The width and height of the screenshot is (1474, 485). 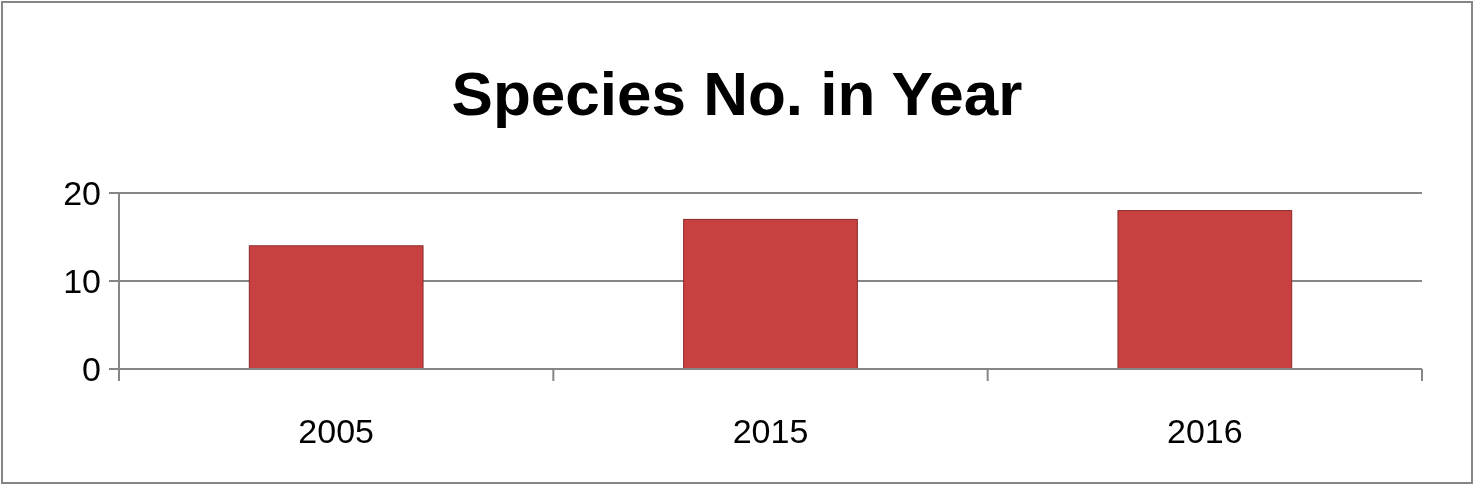 What do you see at coordinates (336, 431) in the screenshot?
I see `x-tick-label: 2005` at bounding box center [336, 431].